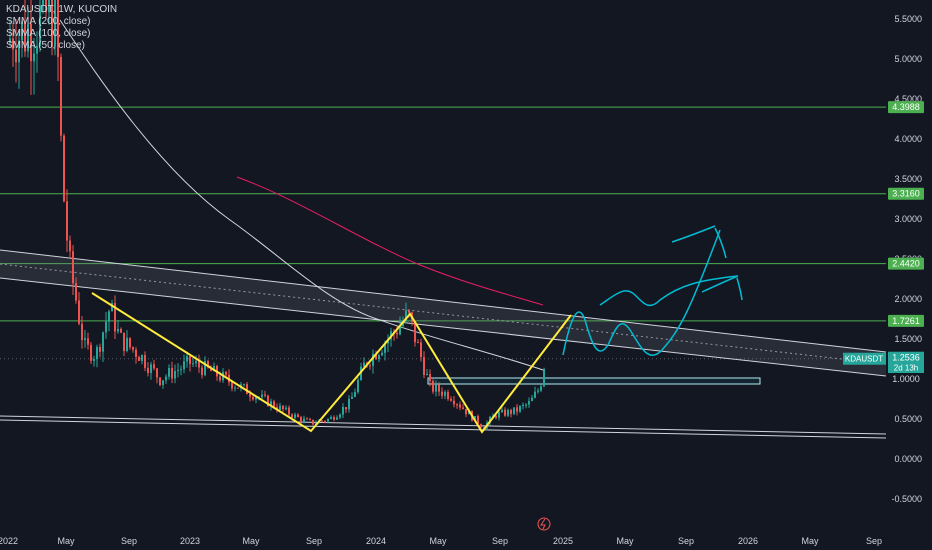 The image size is (932, 550). I want to click on projection-arrowhead-d, so click(739, 289).